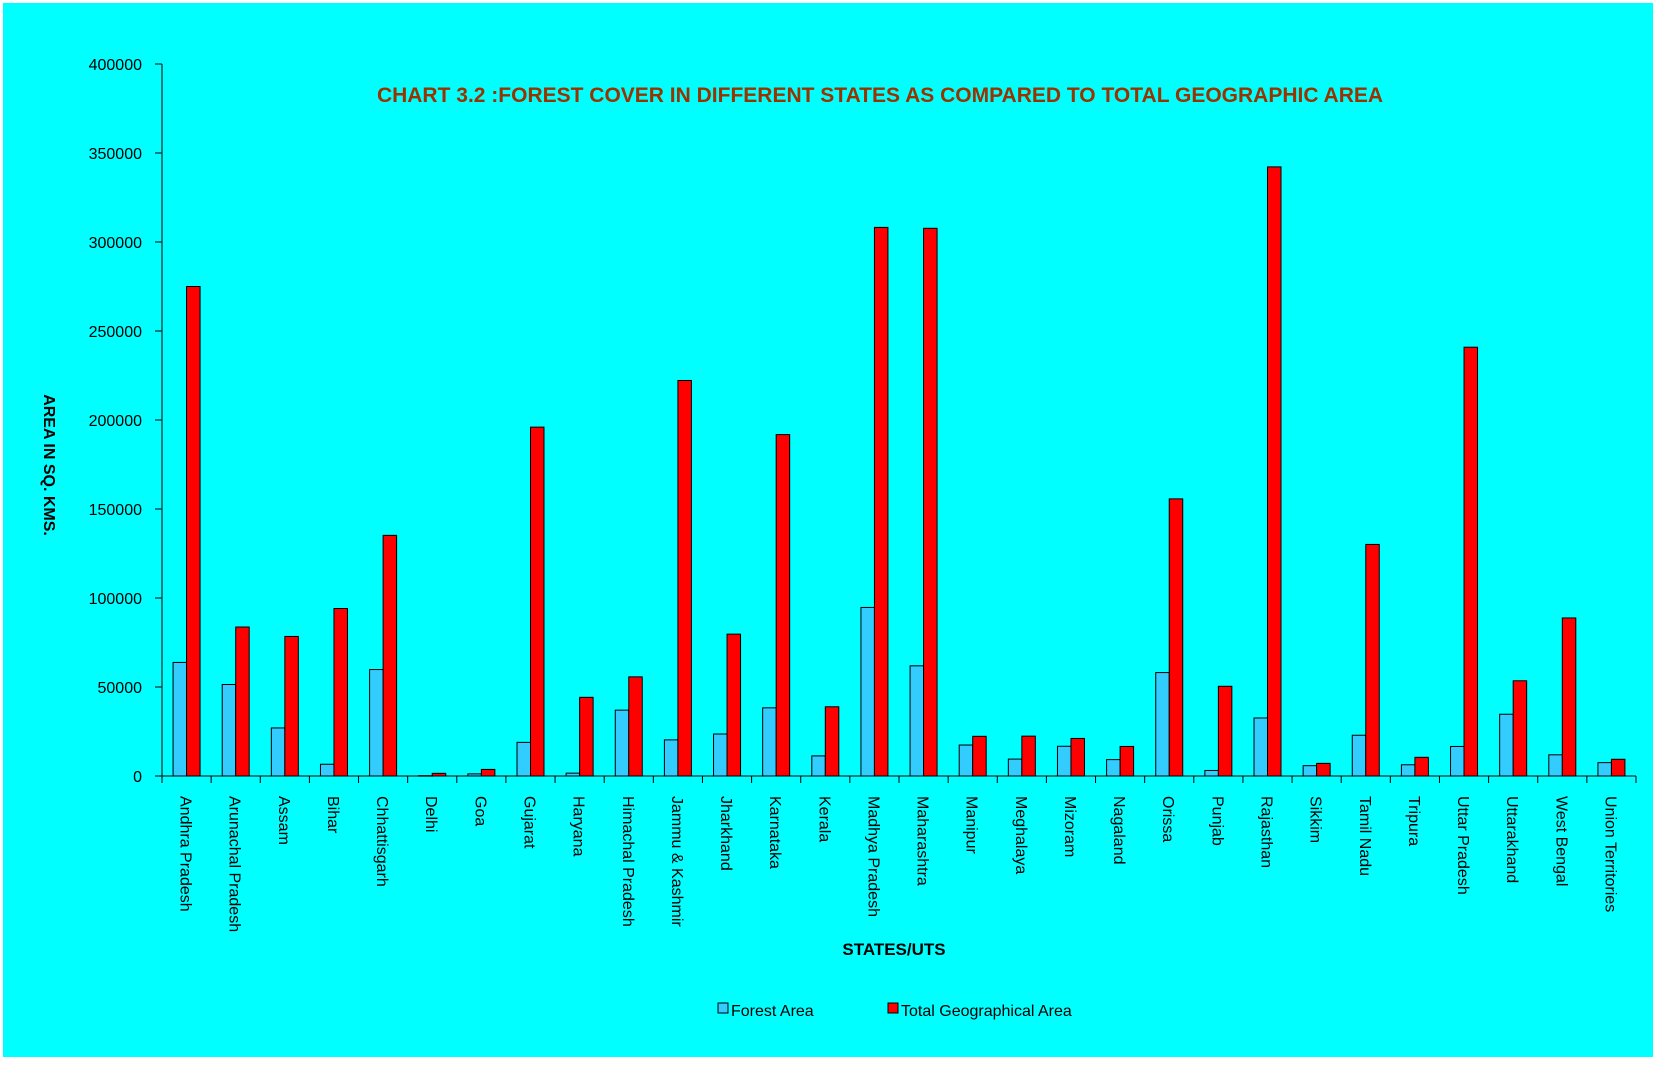 The width and height of the screenshot is (1656, 1065). What do you see at coordinates (1266, 832) in the screenshot?
I see `x-tick-label: Rajasthan` at bounding box center [1266, 832].